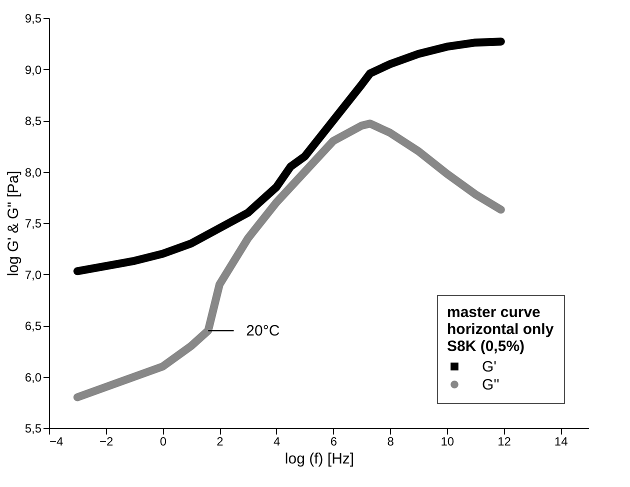 The width and height of the screenshot is (630, 487). Describe the element at coordinates (489, 367) in the screenshot. I see `legend-label: G'` at that location.